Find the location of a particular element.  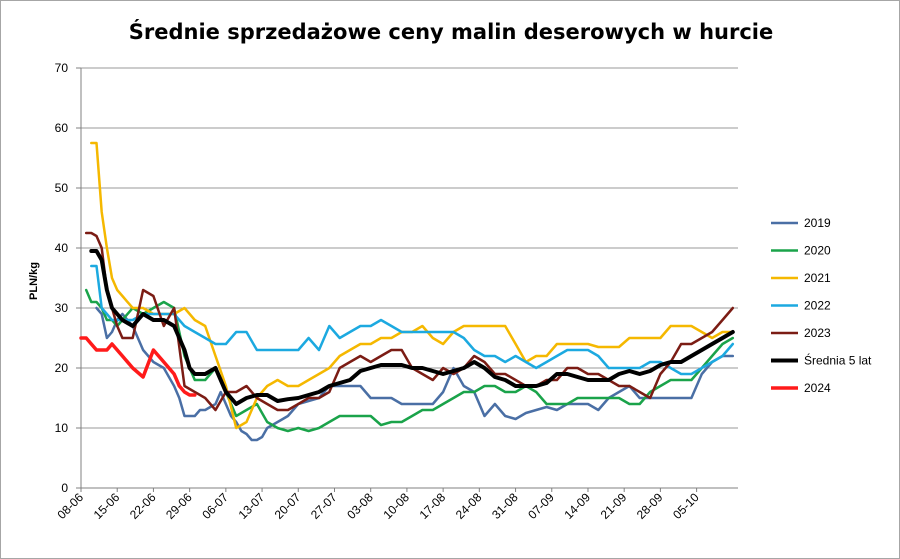

y-tick-label: 10 is located at coordinates (62, 428).